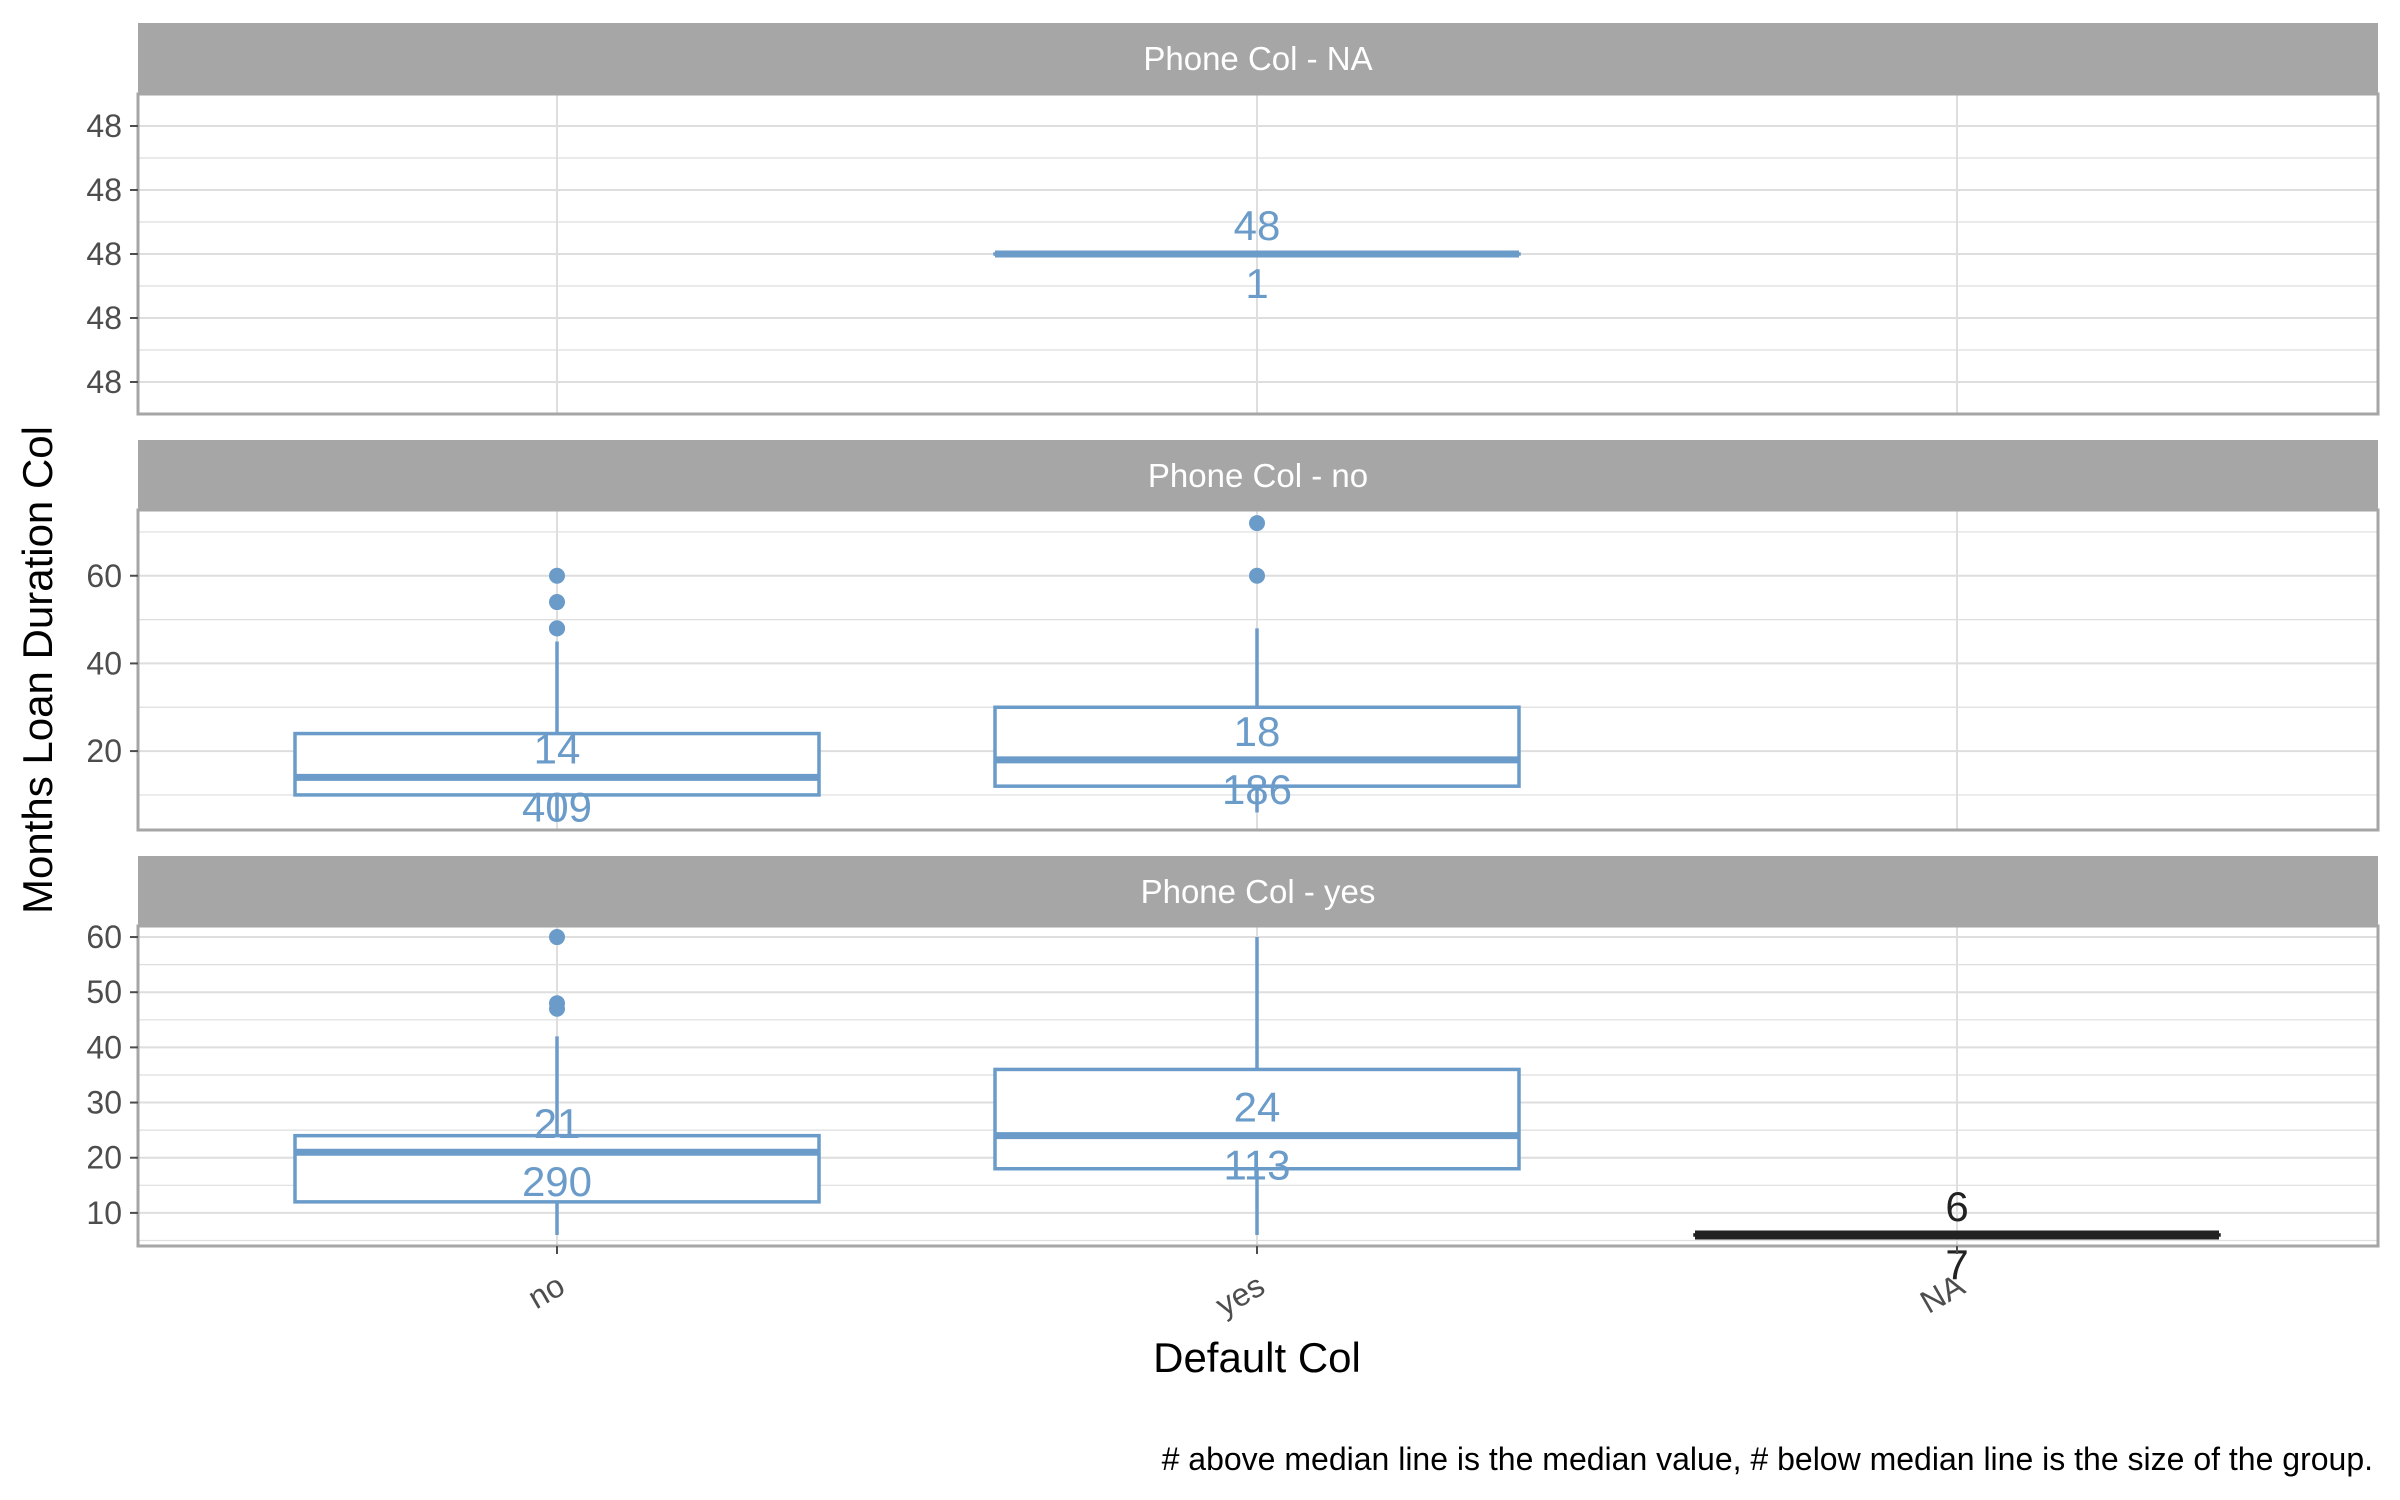  Describe the element at coordinates (1256, 283) in the screenshot. I see `group-size-label: 1` at that location.